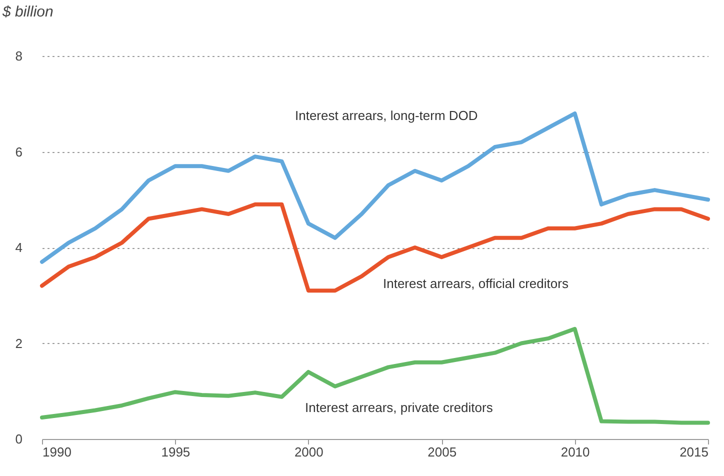 The image size is (724, 476). I want to click on y-tick-label: 2, so click(18, 343).